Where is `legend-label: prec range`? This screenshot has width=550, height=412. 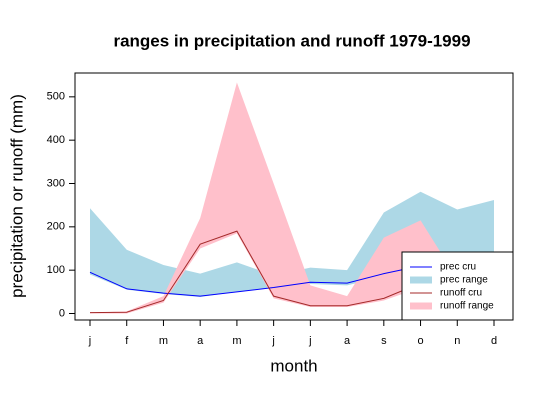
legend-label: prec range is located at coordinates (464, 280).